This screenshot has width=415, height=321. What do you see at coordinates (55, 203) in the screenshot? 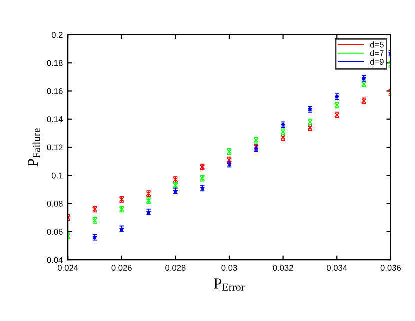
I see `y-tick-label: 0.08` at bounding box center [55, 203].